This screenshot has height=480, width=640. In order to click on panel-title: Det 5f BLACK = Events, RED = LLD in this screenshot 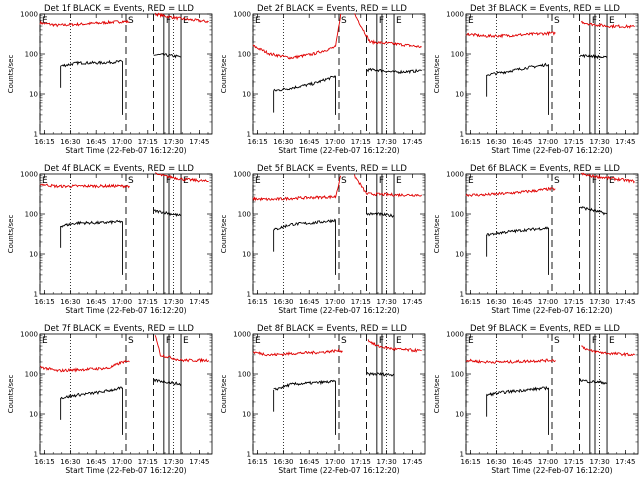, I will do `click(332, 169)`.